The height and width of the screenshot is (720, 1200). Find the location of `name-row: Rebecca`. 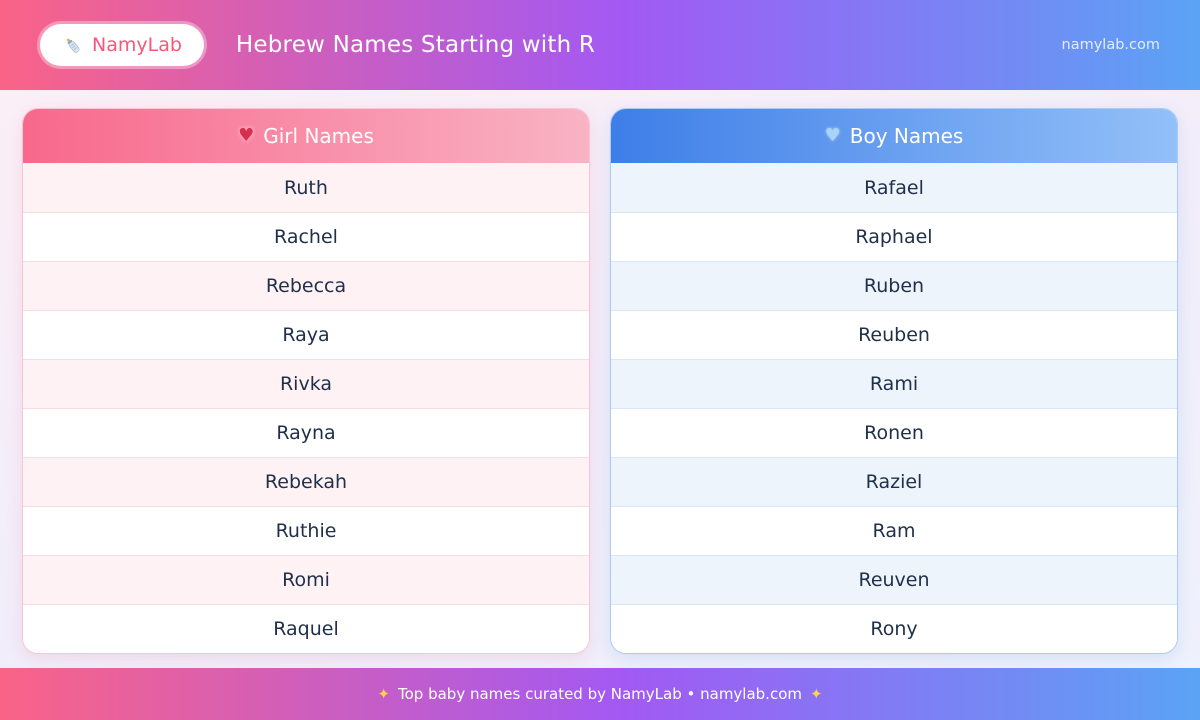

name-row: Rebecca is located at coordinates (306, 285).